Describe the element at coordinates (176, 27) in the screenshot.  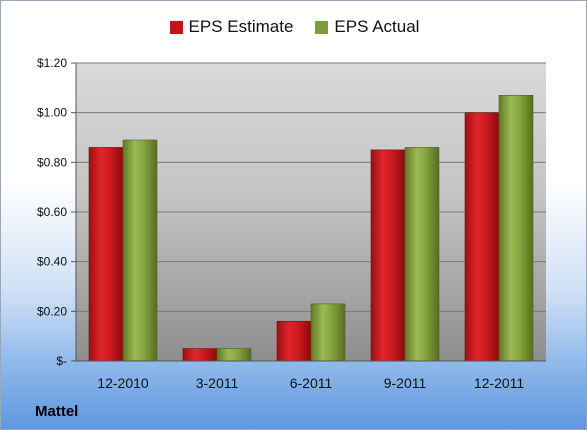
I see `legend-swatch-estimate` at that location.